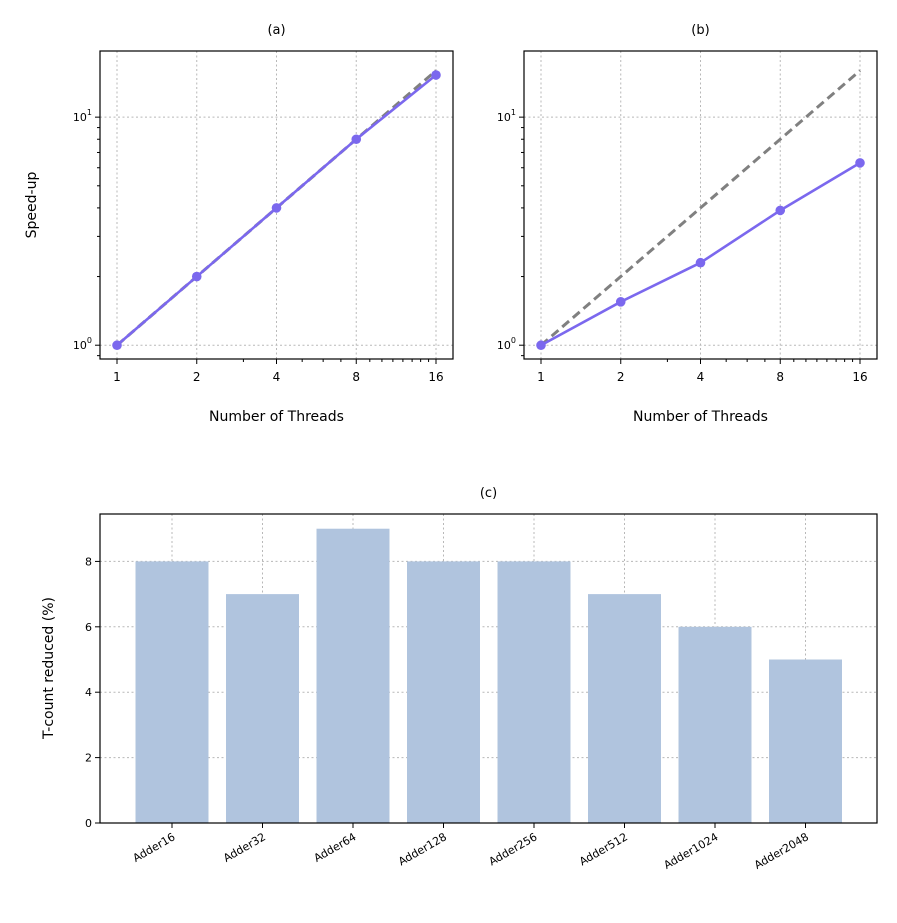 The image size is (897, 923). What do you see at coordinates (154, 847) in the screenshot?
I see `x-tick-label: Adder16` at bounding box center [154, 847].